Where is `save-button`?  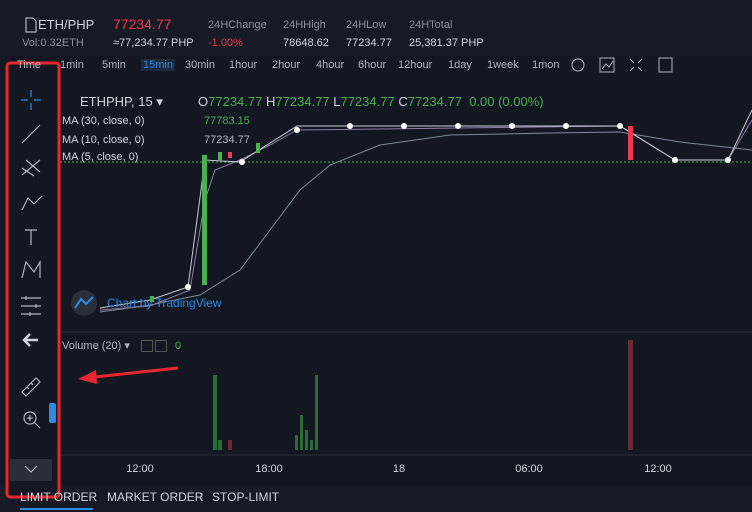
save-button is located at coordinates (665, 65).